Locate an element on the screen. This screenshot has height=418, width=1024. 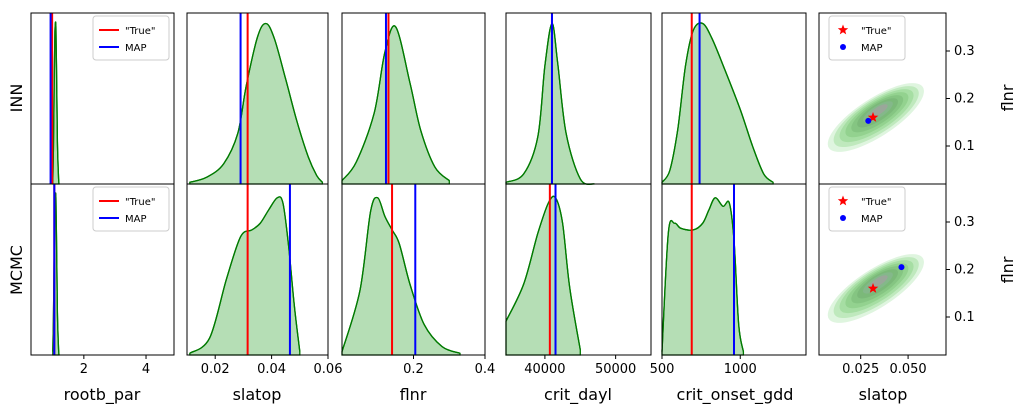
xtick-label-c1-0: 0.02 is located at coordinates (215, 369).